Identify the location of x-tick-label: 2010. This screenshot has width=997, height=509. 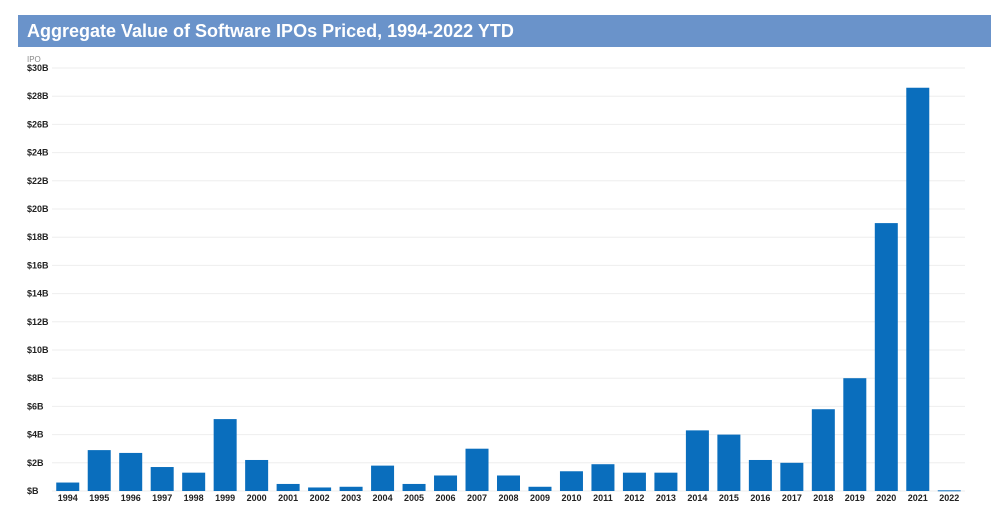
(571, 498).